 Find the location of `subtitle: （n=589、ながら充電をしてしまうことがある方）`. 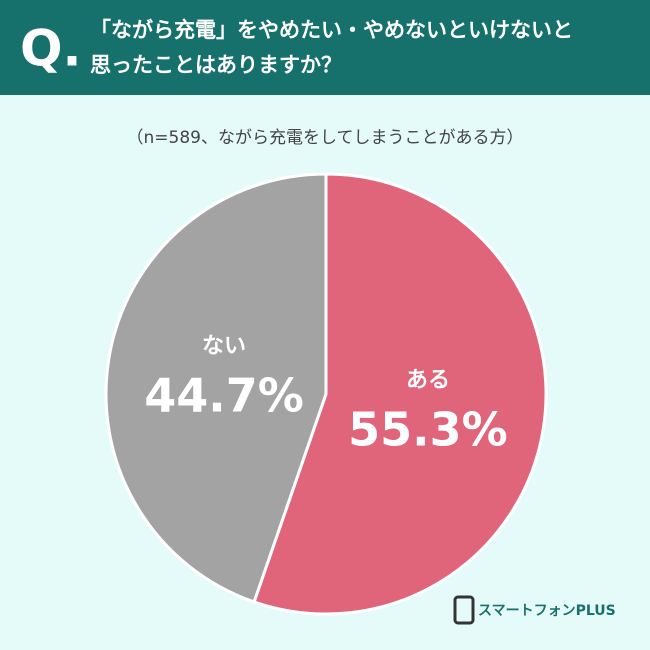

subtitle: （n=589、ながら充電をしてしまうことがある方） is located at coordinates (325, 138).